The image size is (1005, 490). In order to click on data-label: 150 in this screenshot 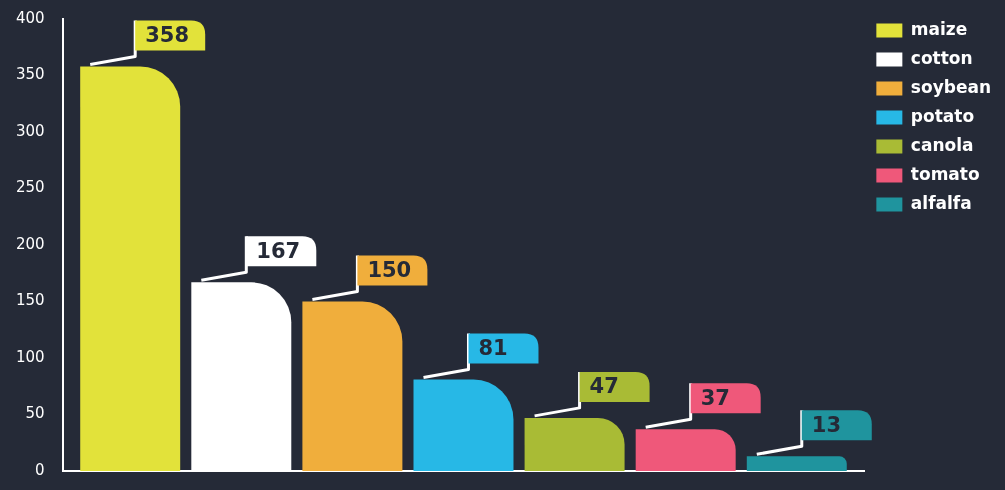, I will do `click(389, 269)`.